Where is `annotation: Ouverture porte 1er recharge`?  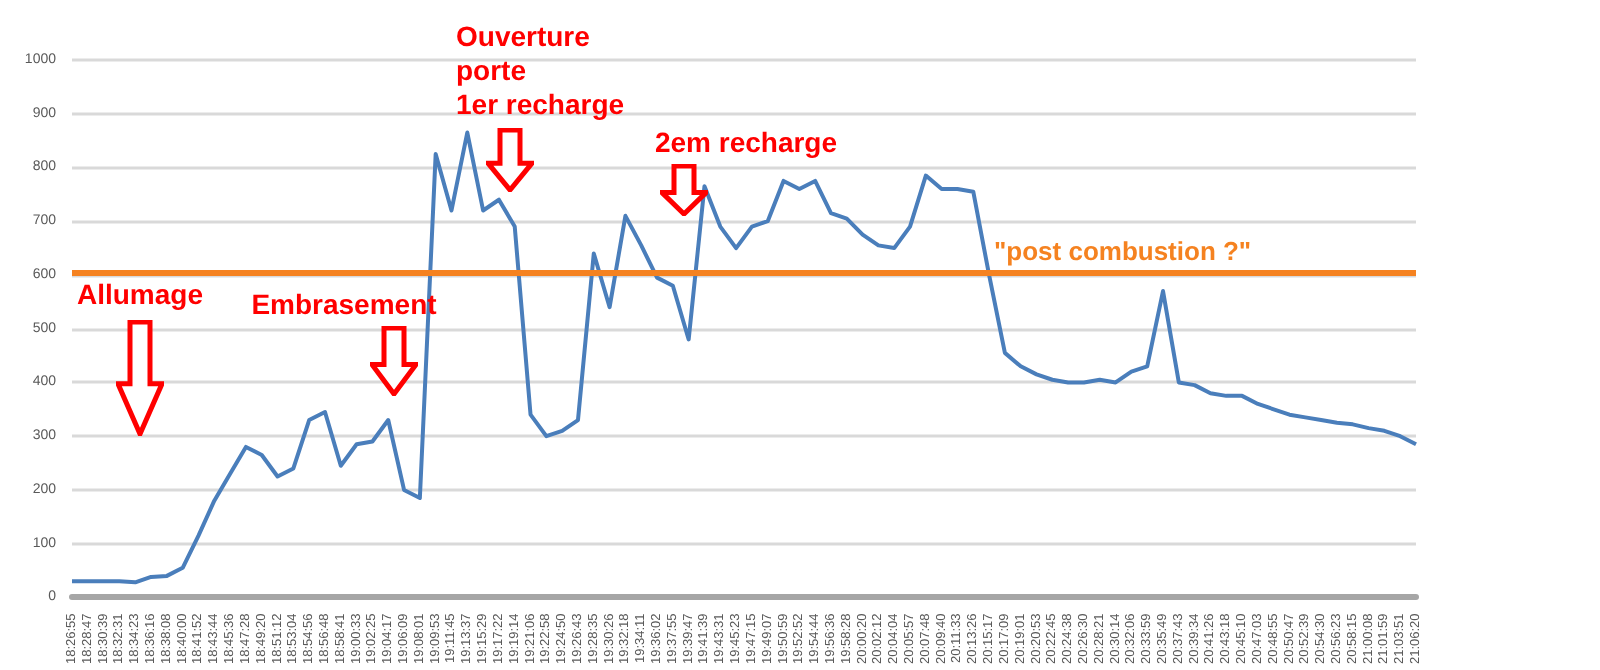 annotation: Ouverture porte 1er recharge is located at coordinates (540, 71).